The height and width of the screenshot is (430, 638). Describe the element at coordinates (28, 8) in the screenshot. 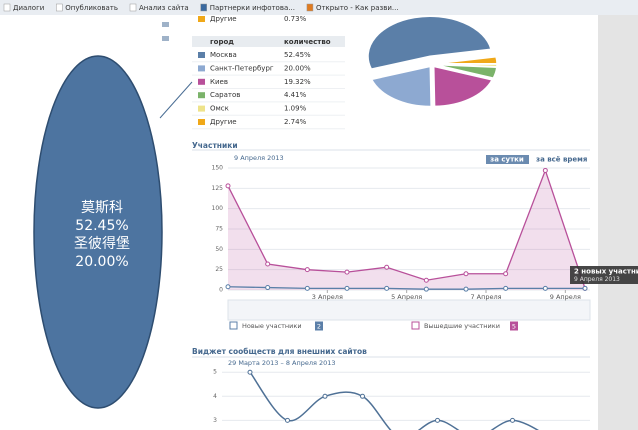

I see `bookmark: Диалоги` at that location.